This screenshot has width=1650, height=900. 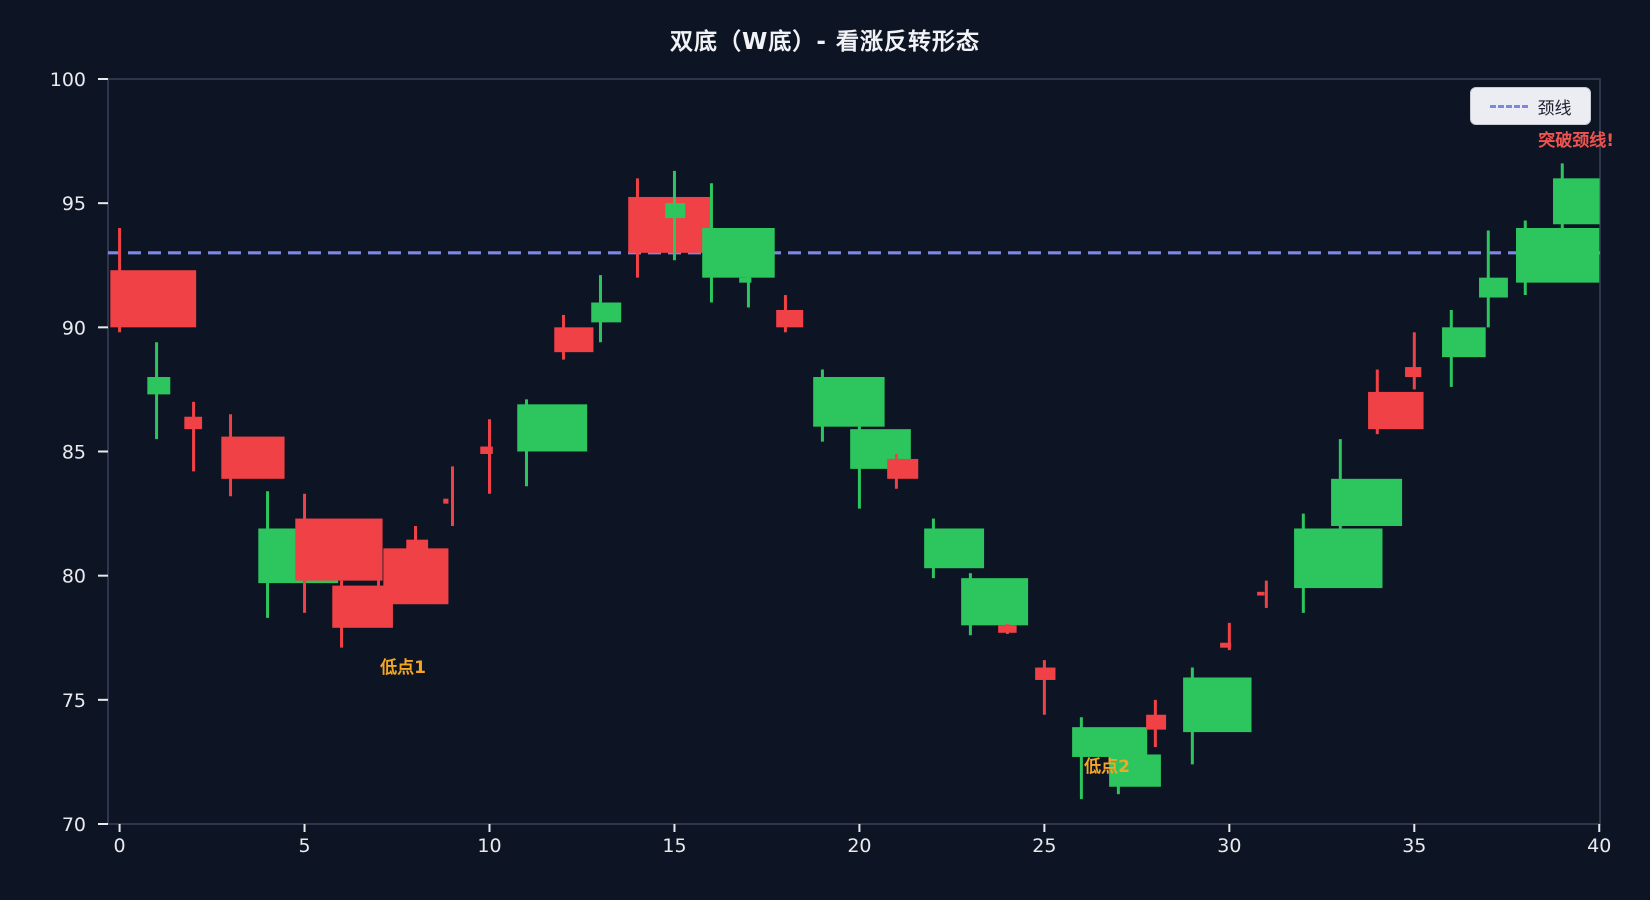 I want to click on x-axis: 0 5 10 15 20 25 30 35 40, so click(x=862, y=840).